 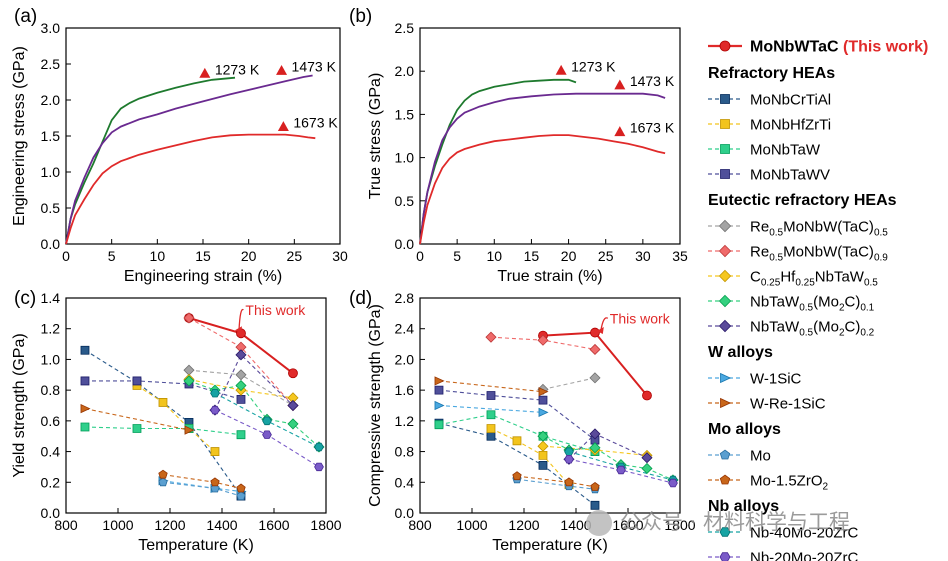 What do you see at coordinates (826, 487) in the screenshot?
I see `legend-label-part: 2` at bounding box center [826, 487].